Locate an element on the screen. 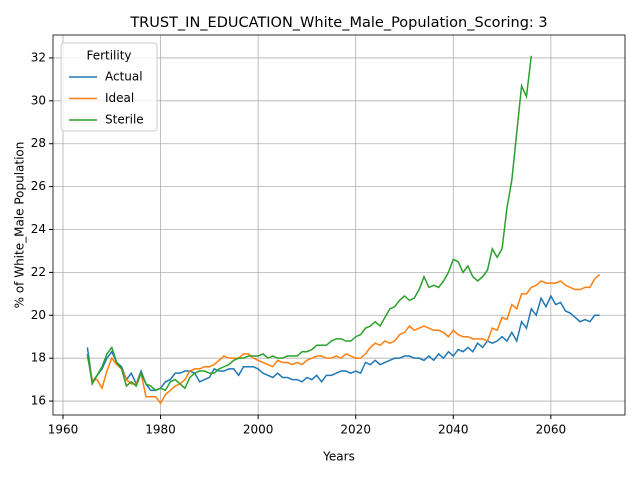 The image size is (640, 484). y-tick-label: 26 is located at coordinates (38, 186).